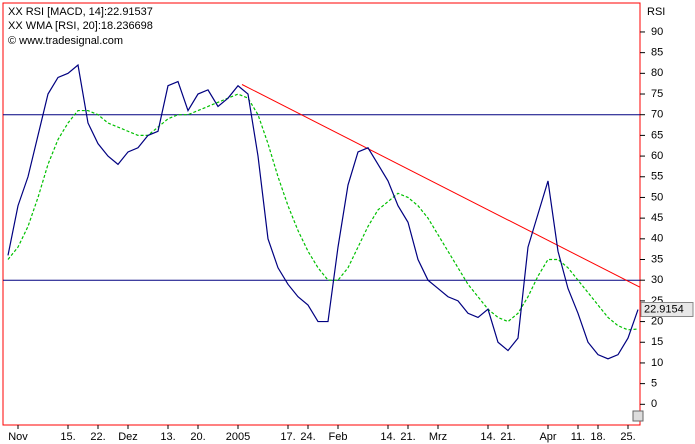  I want to click on legend-entry: XX RSI [MACD, 14]:22.91537, so click(80, 12).